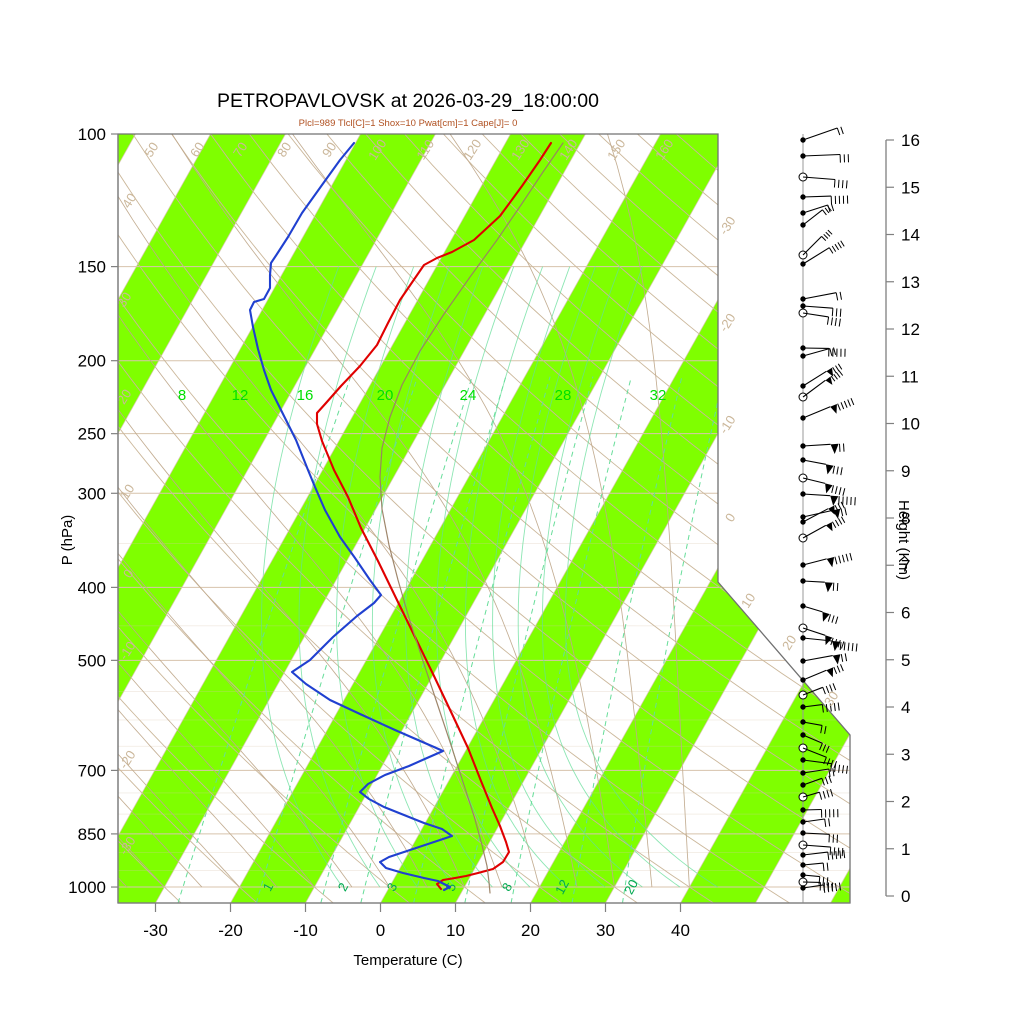 Image resolution: width=1024 pixels, height=1024 pixels. What do you see at coordinates (284, 149) in the screenshot?
I see `dry-adiabat-label: 80` at bounding box center [284, 149].